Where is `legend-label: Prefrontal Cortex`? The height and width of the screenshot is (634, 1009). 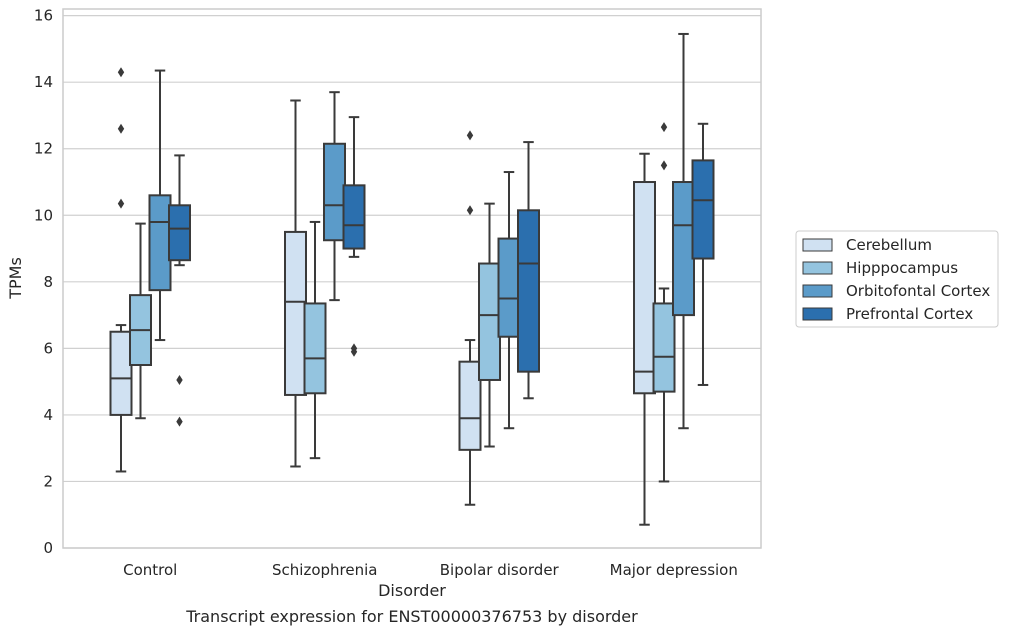
legend-label: Prefrontal Cortex is located at coordinates (909, 314).